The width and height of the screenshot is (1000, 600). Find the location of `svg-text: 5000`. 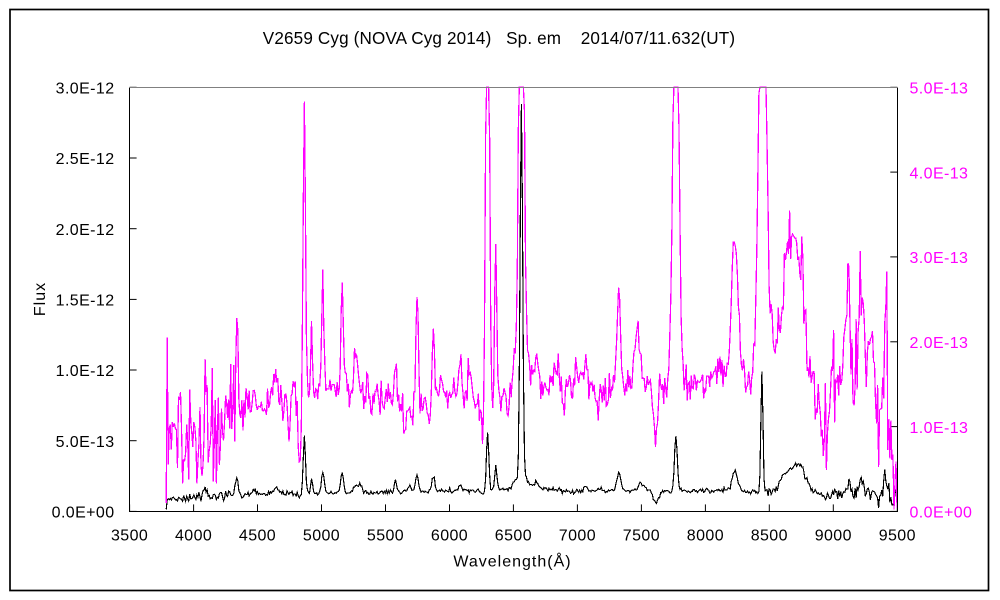

svg-text: 5000 is located at coordinates (321, 536).